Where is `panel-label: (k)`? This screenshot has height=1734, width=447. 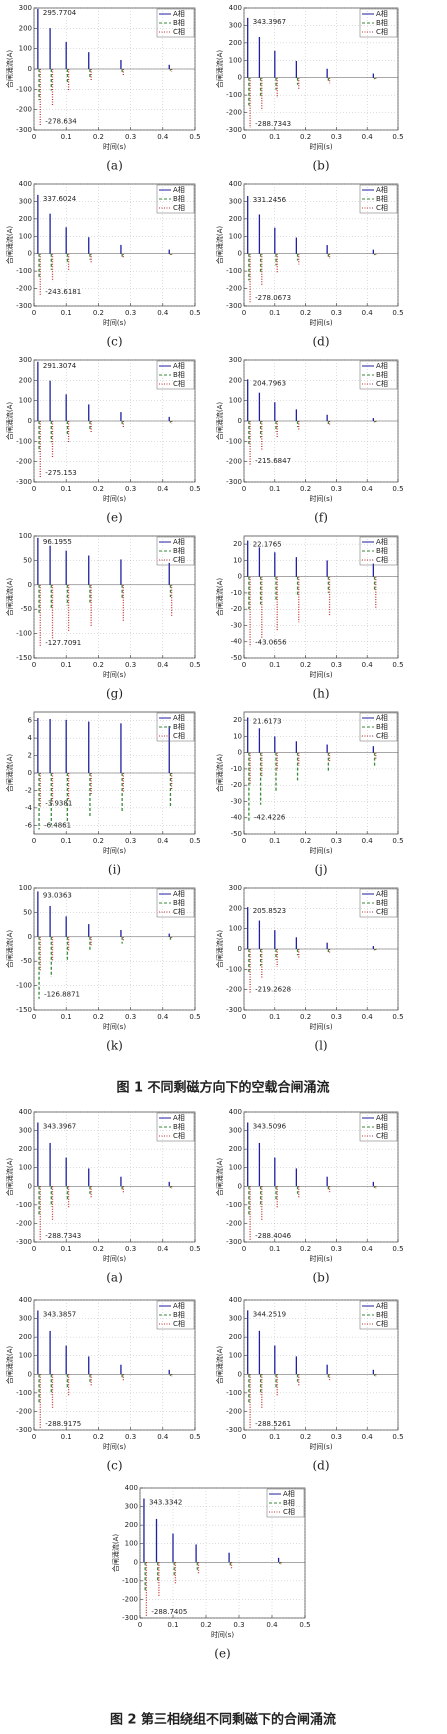
panel-label: (k) is located at coordinates (114, 1046).